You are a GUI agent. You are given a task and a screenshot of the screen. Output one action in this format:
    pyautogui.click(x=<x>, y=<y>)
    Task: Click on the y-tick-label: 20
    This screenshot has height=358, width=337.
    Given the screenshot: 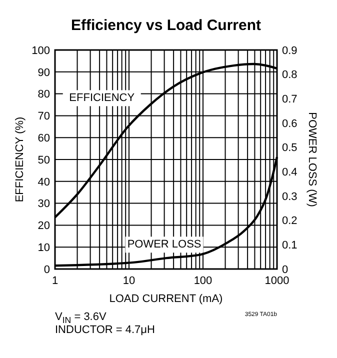 What is the action you would take?
    pyautogui.click(x=44, y=226)
    